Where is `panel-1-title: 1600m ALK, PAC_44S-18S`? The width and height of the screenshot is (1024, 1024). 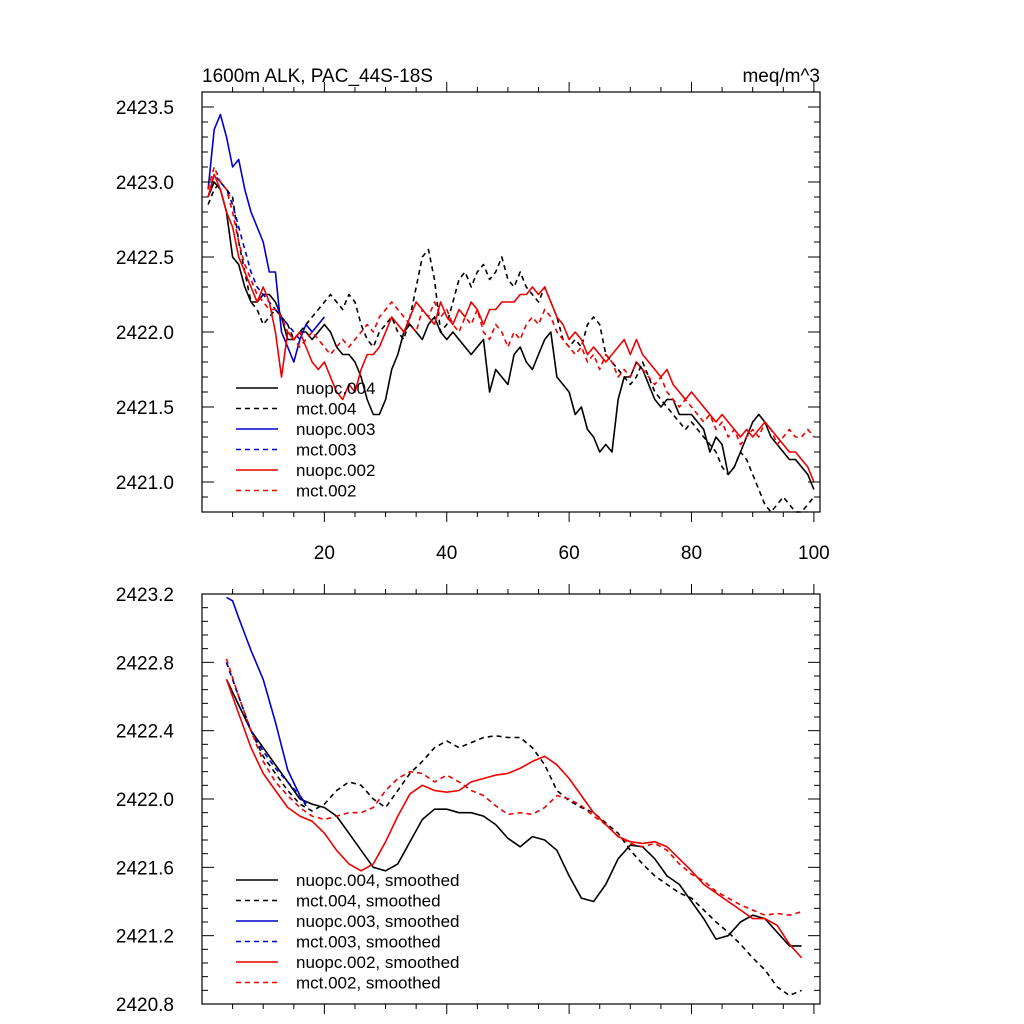
panel-1-title: 1600m ALK, PAC_44S-18S is located at coordinates (317, 76).